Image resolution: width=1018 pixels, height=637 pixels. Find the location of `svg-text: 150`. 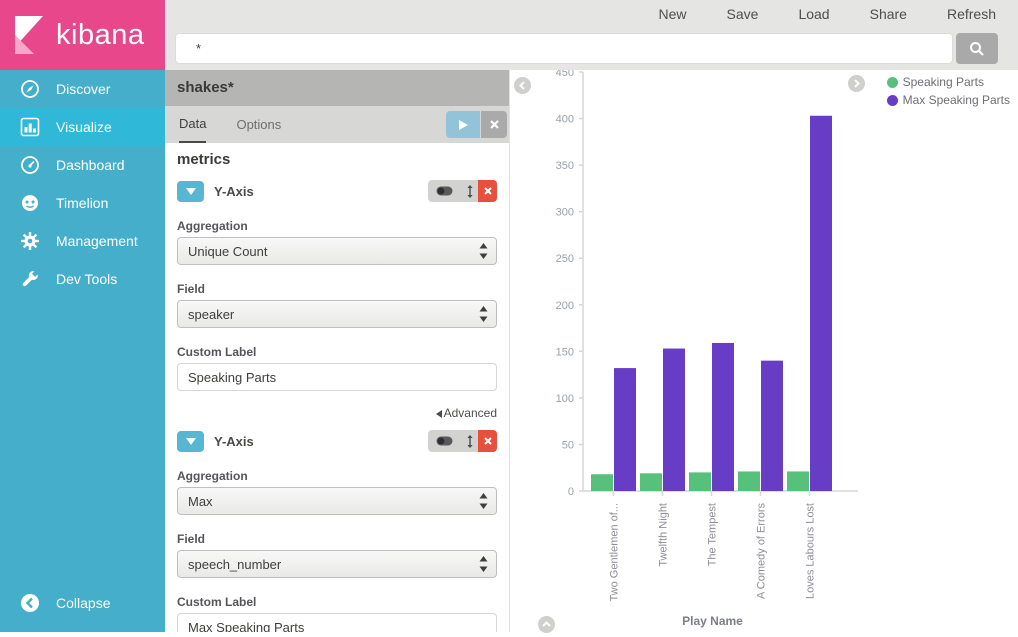

svg-text: 150 is located at coordinates (565, 352).